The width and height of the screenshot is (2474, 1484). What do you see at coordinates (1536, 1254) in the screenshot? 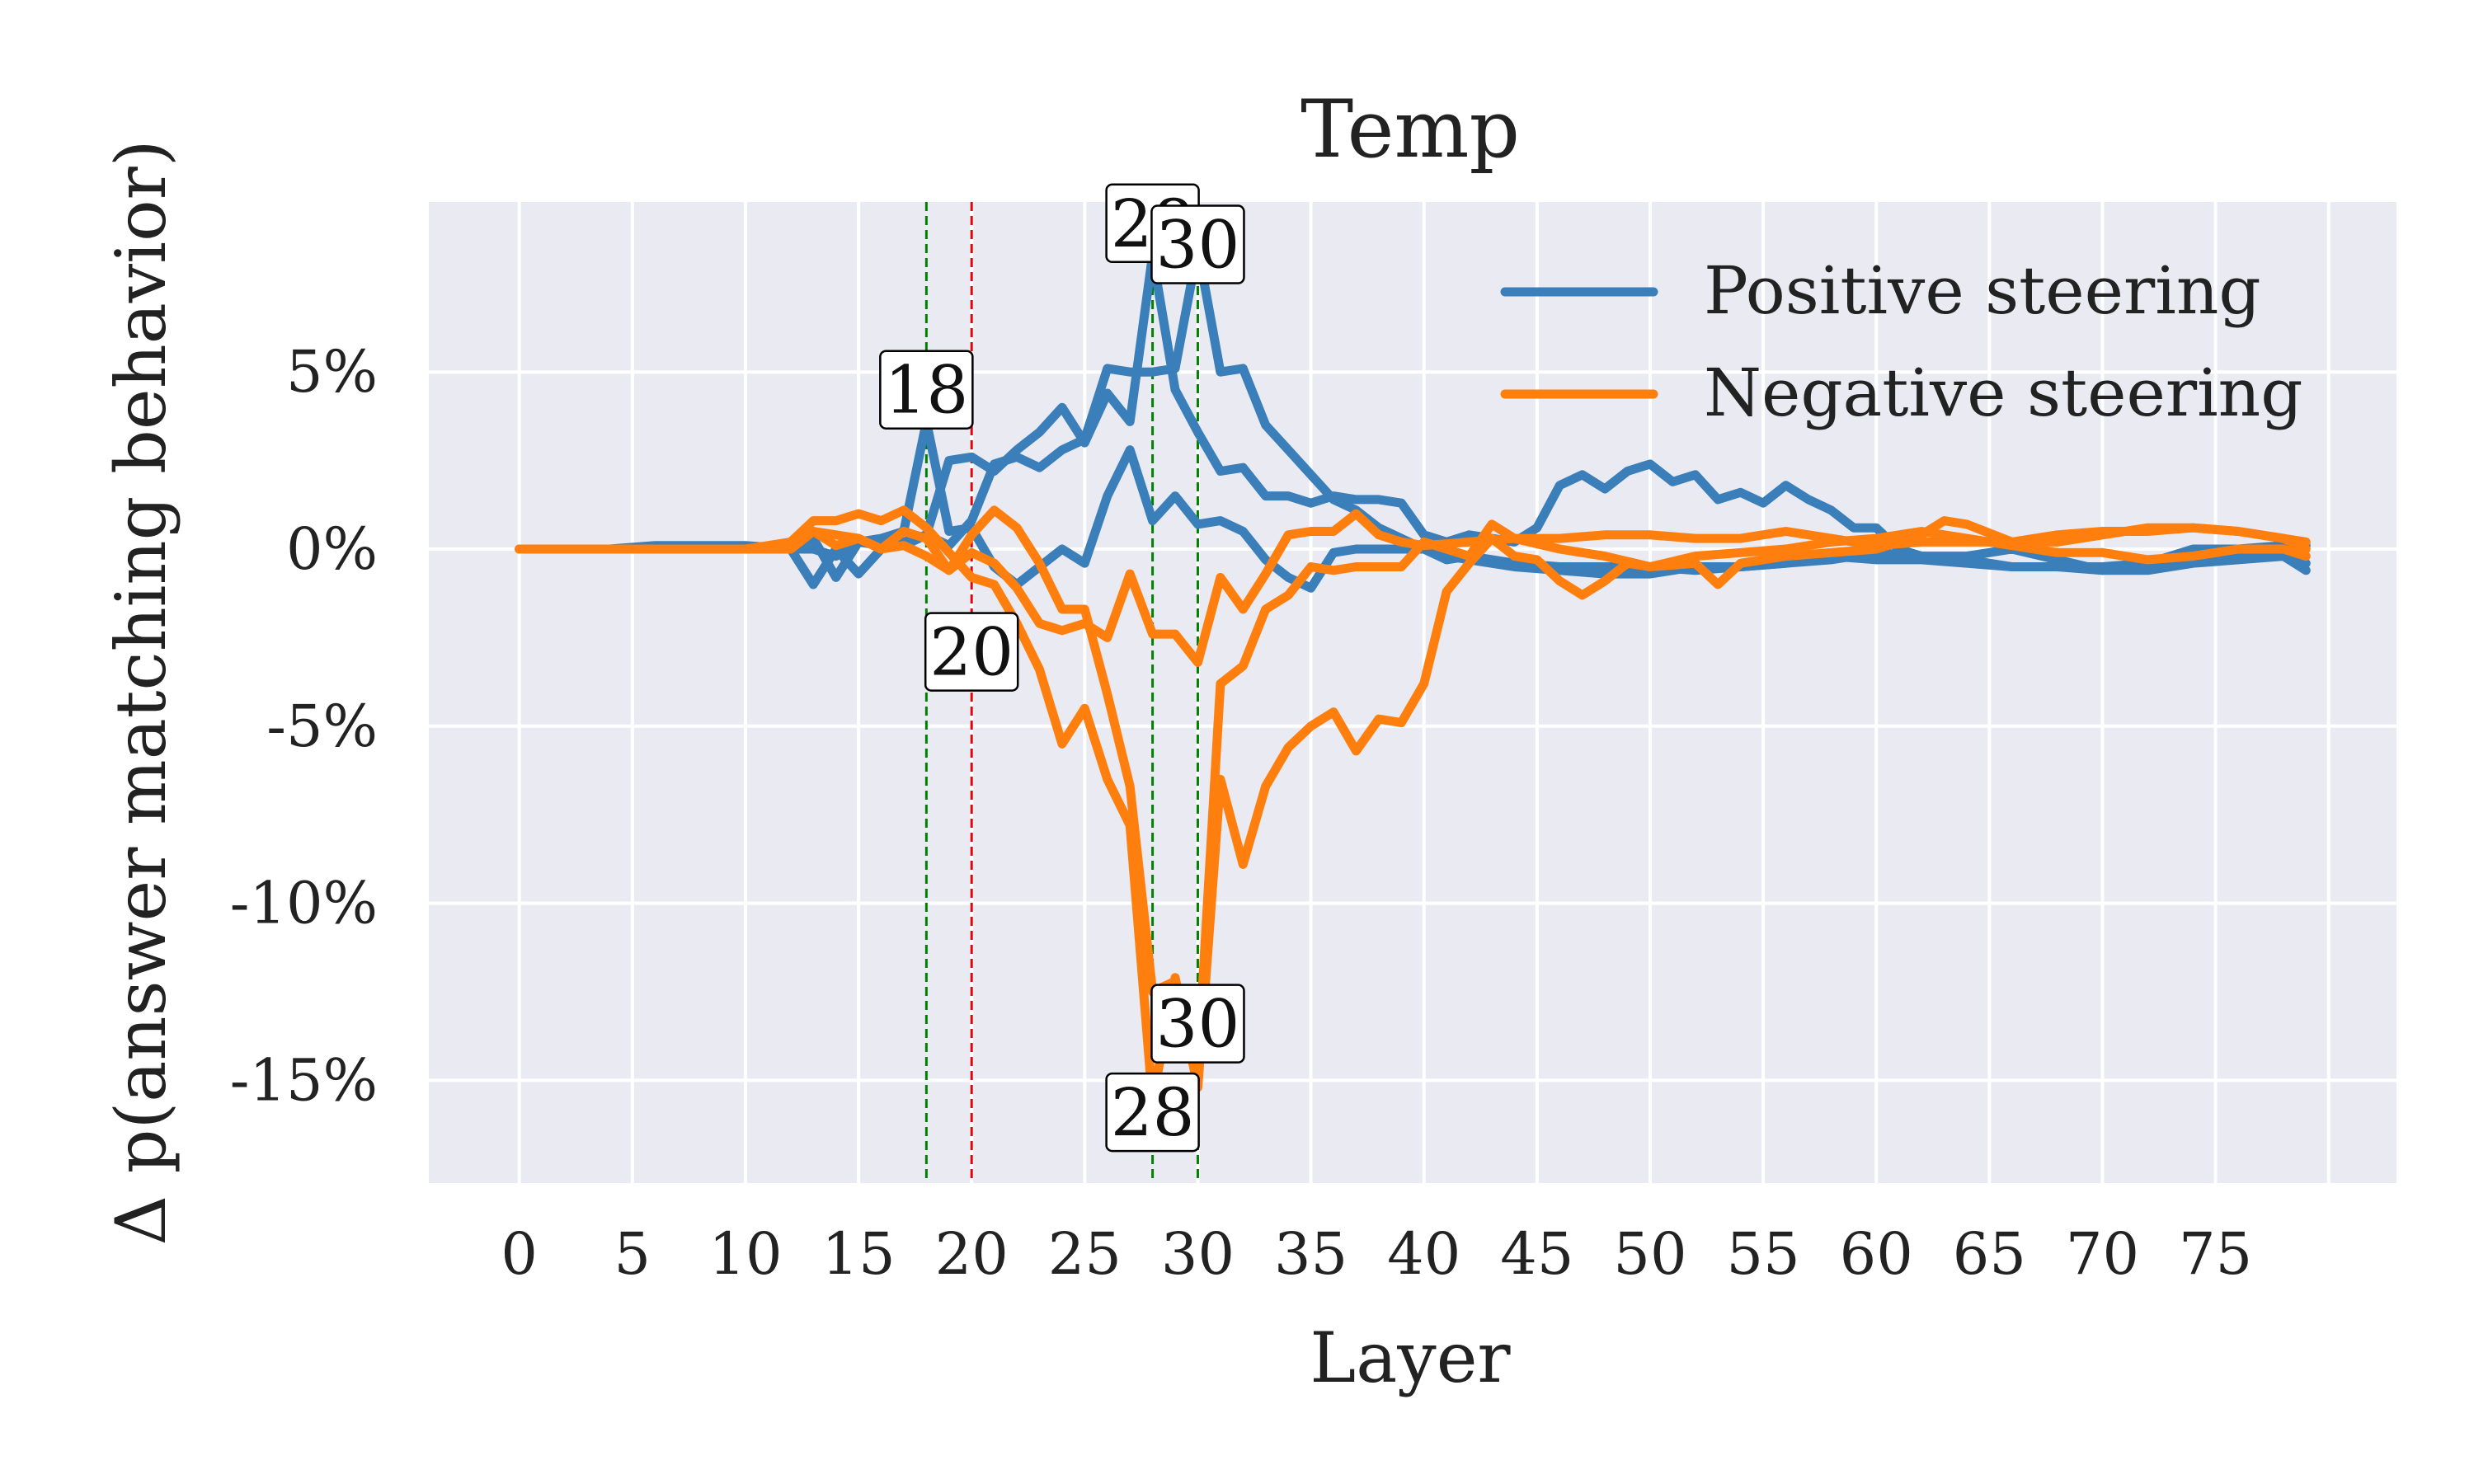
I see `x-tick-label: 45` at bounding box center [1536, 1254].